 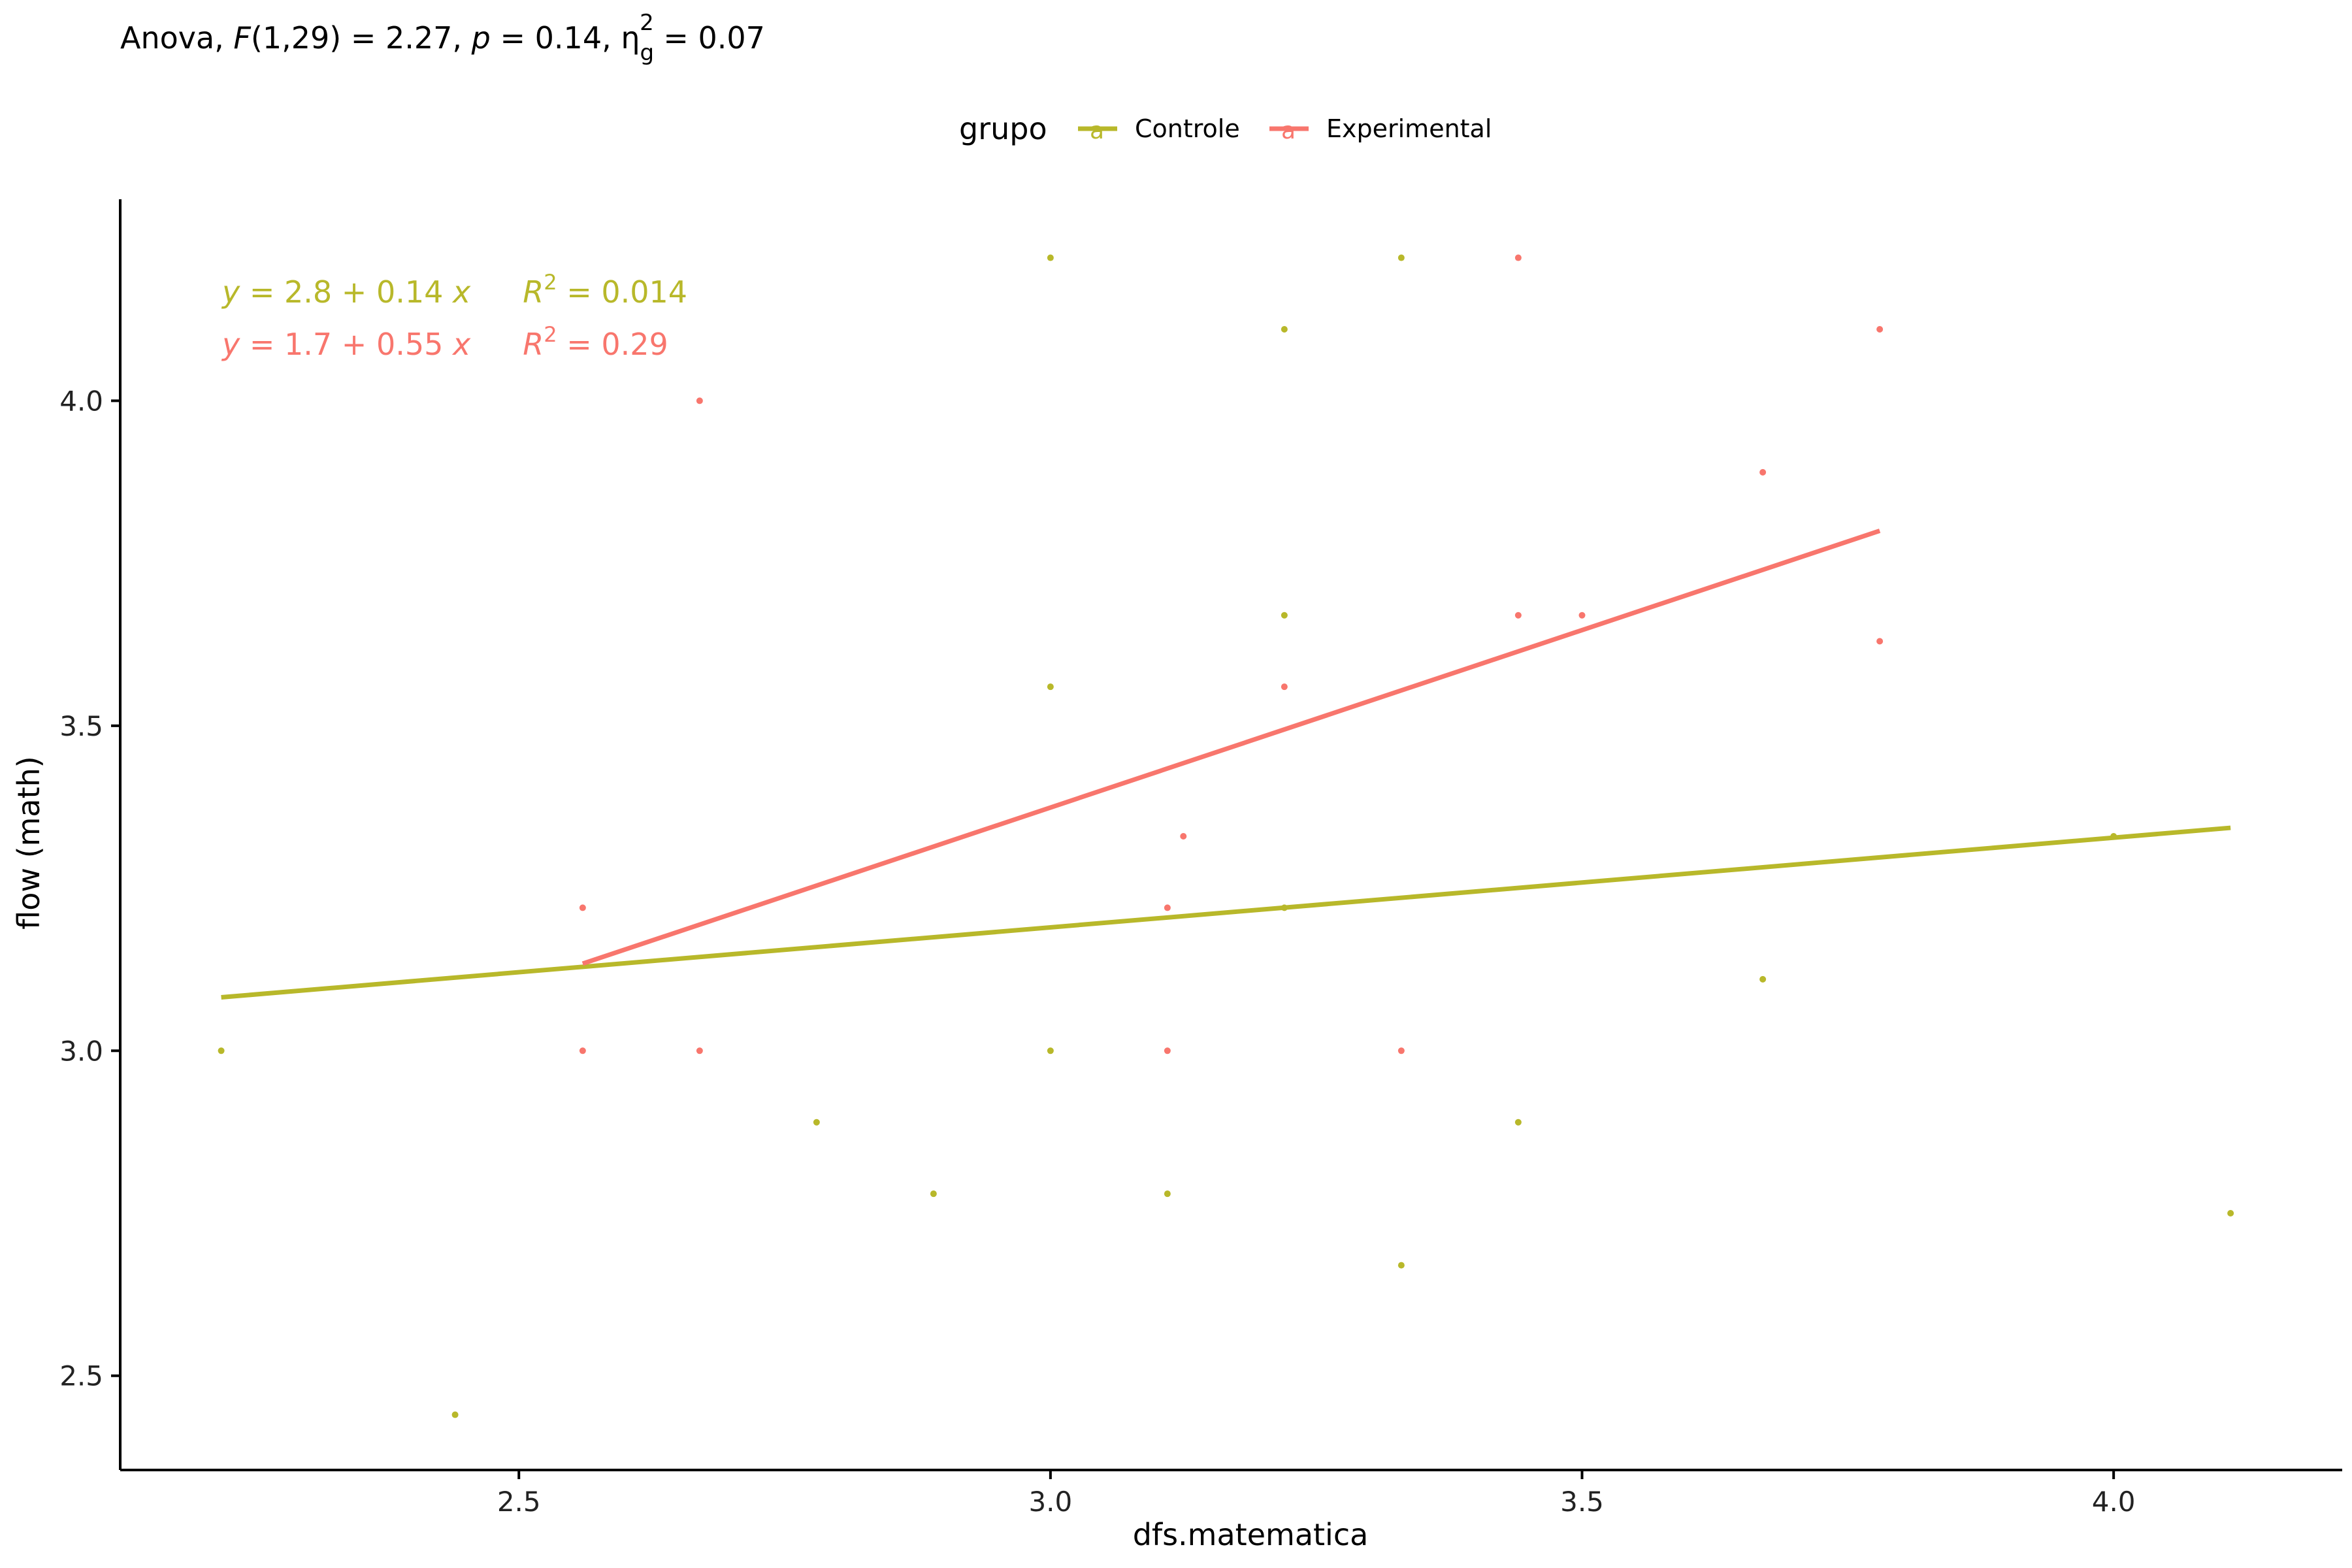 I want to click on legend: grupo a Controle a Experimental, so click(x=1225, y=128).